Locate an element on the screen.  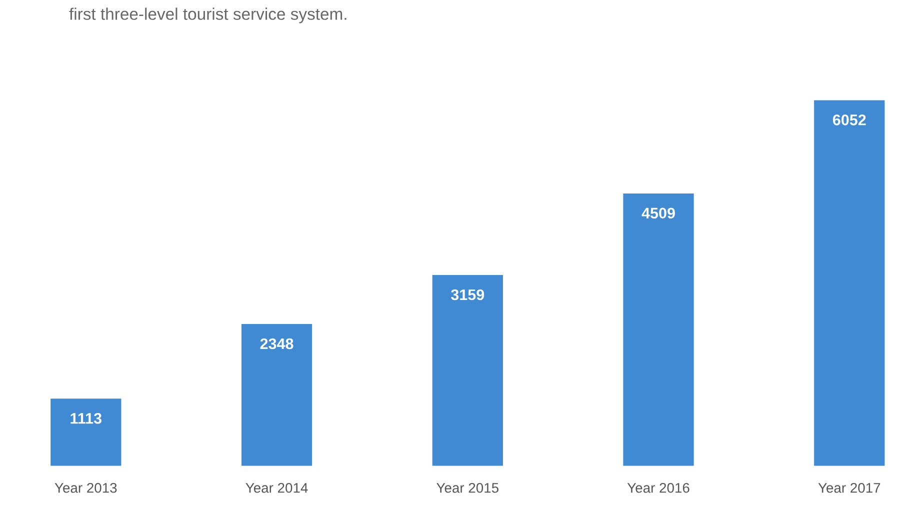
x-tick-label: Year 2017 is located at coordinates (849, 487).